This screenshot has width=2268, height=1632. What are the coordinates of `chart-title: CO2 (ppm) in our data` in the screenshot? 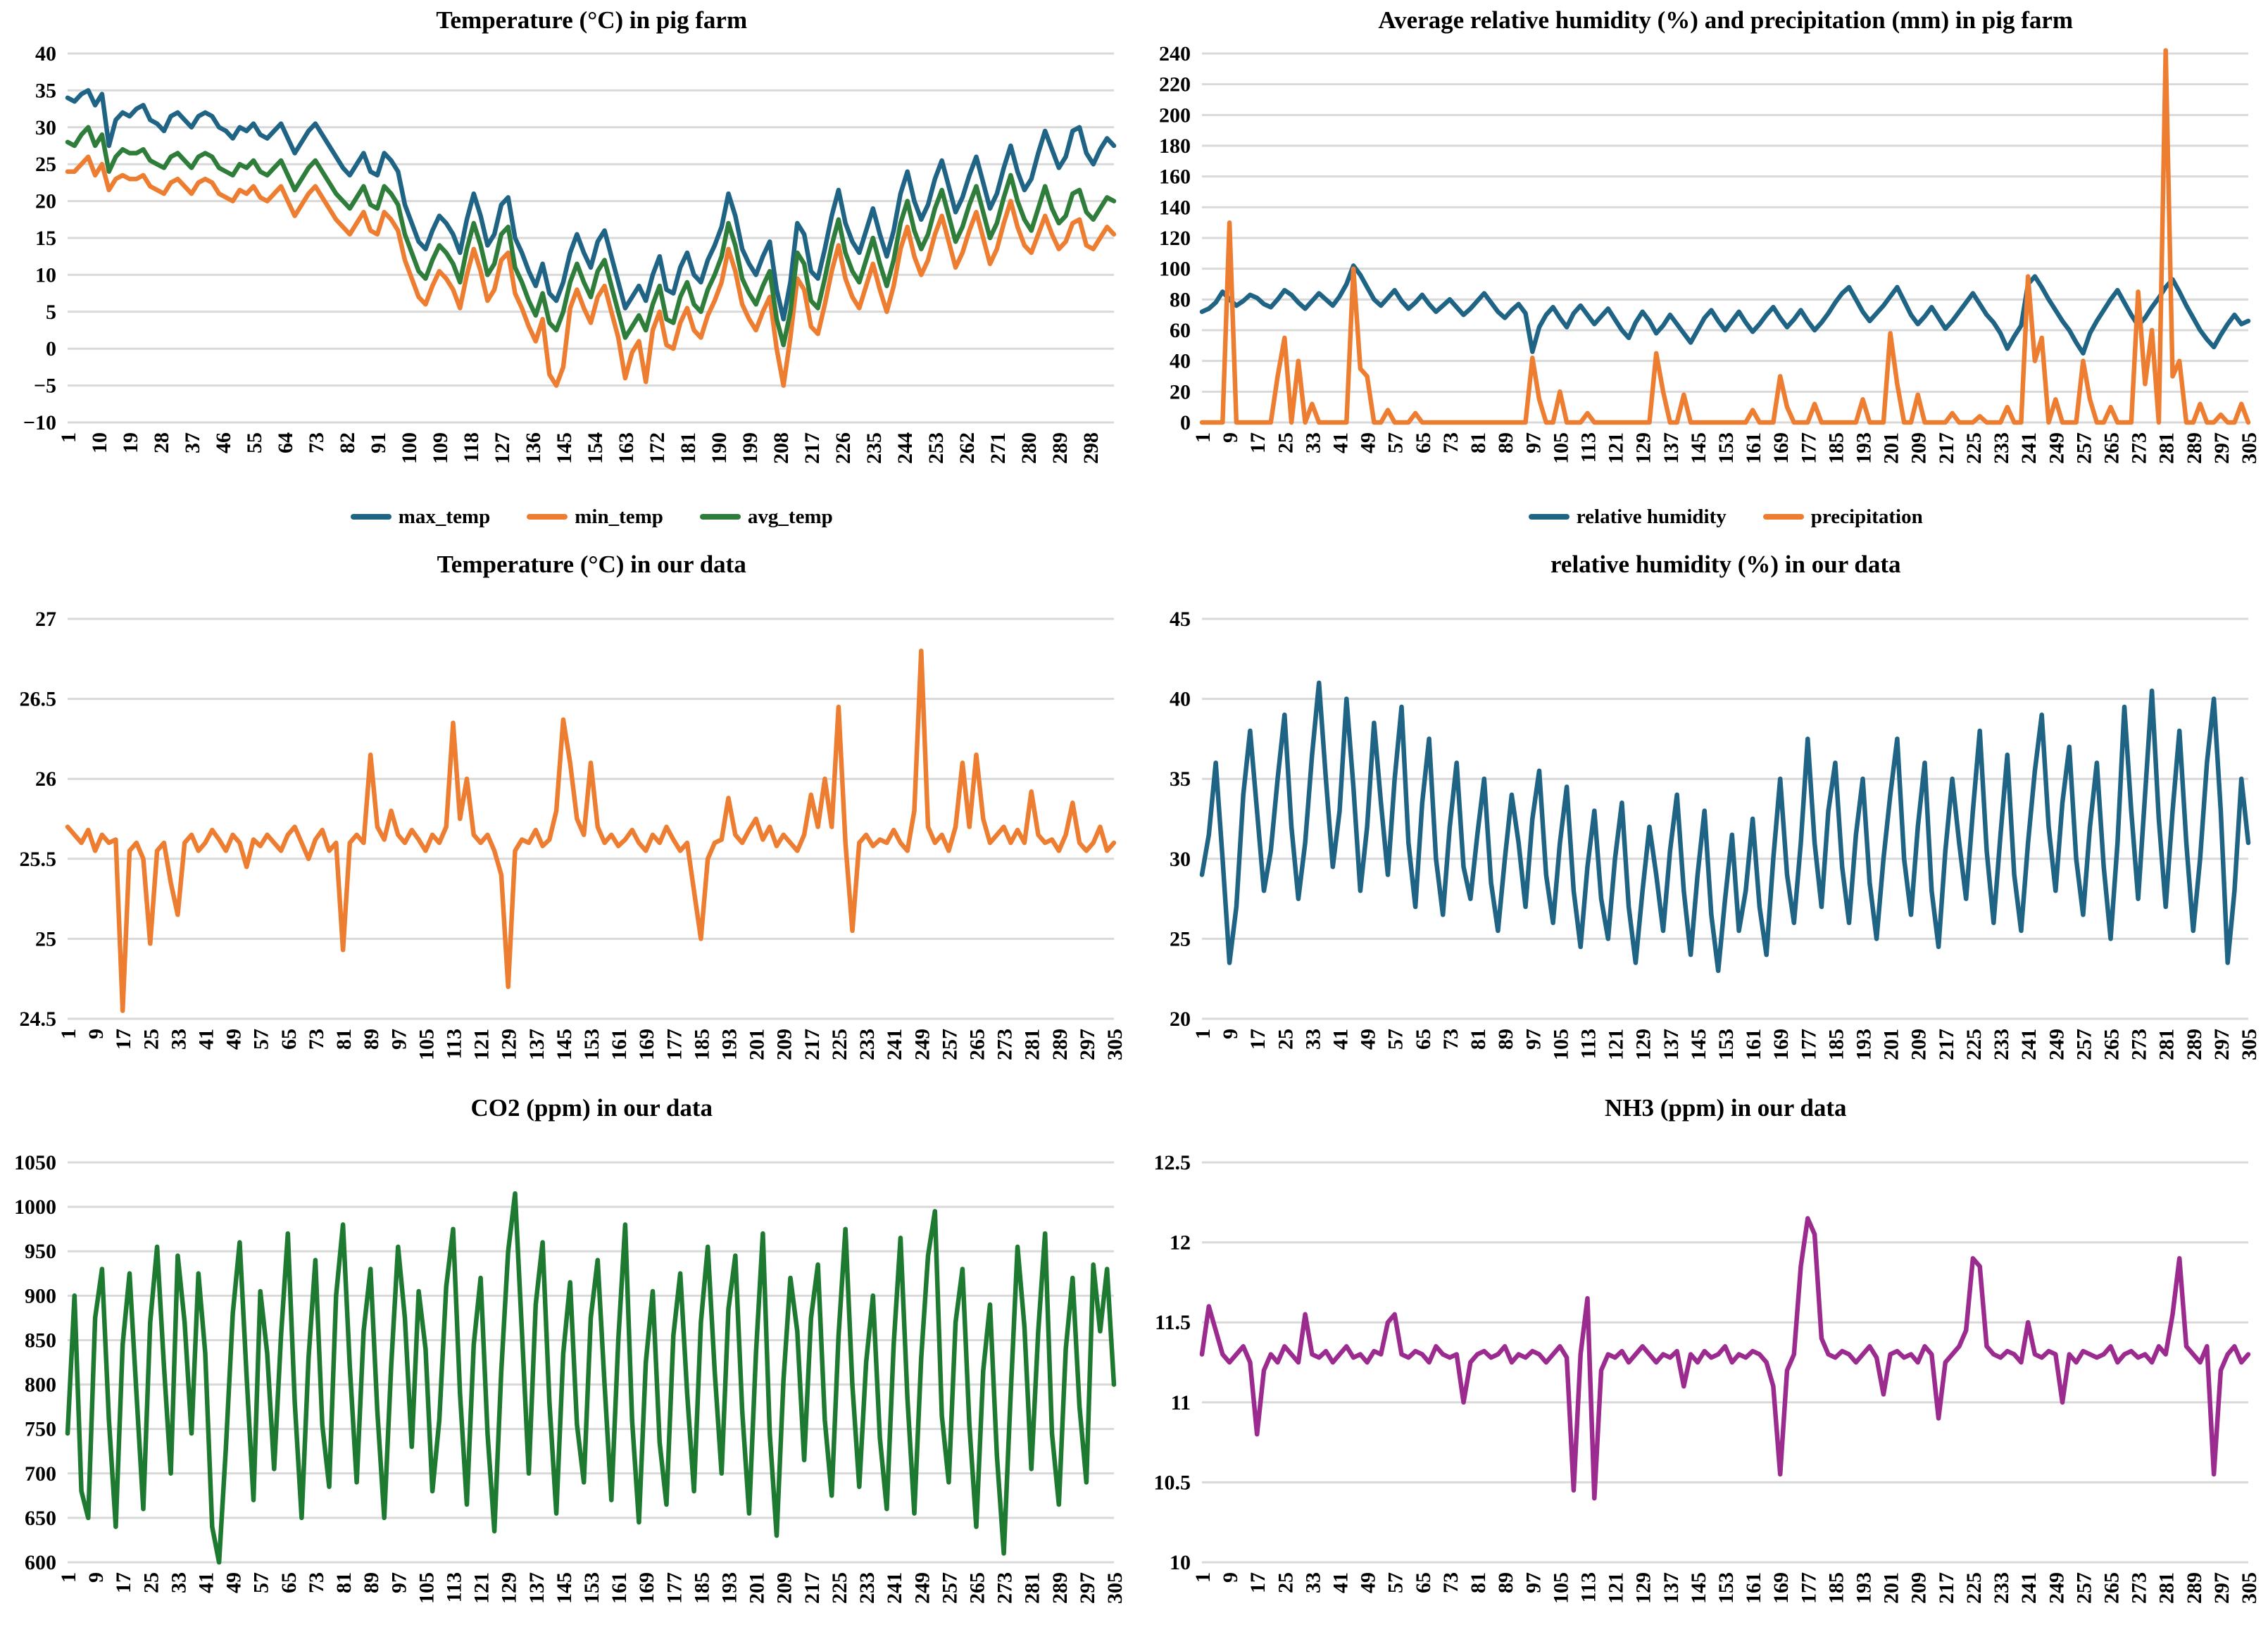 It's located at (591, 1108).